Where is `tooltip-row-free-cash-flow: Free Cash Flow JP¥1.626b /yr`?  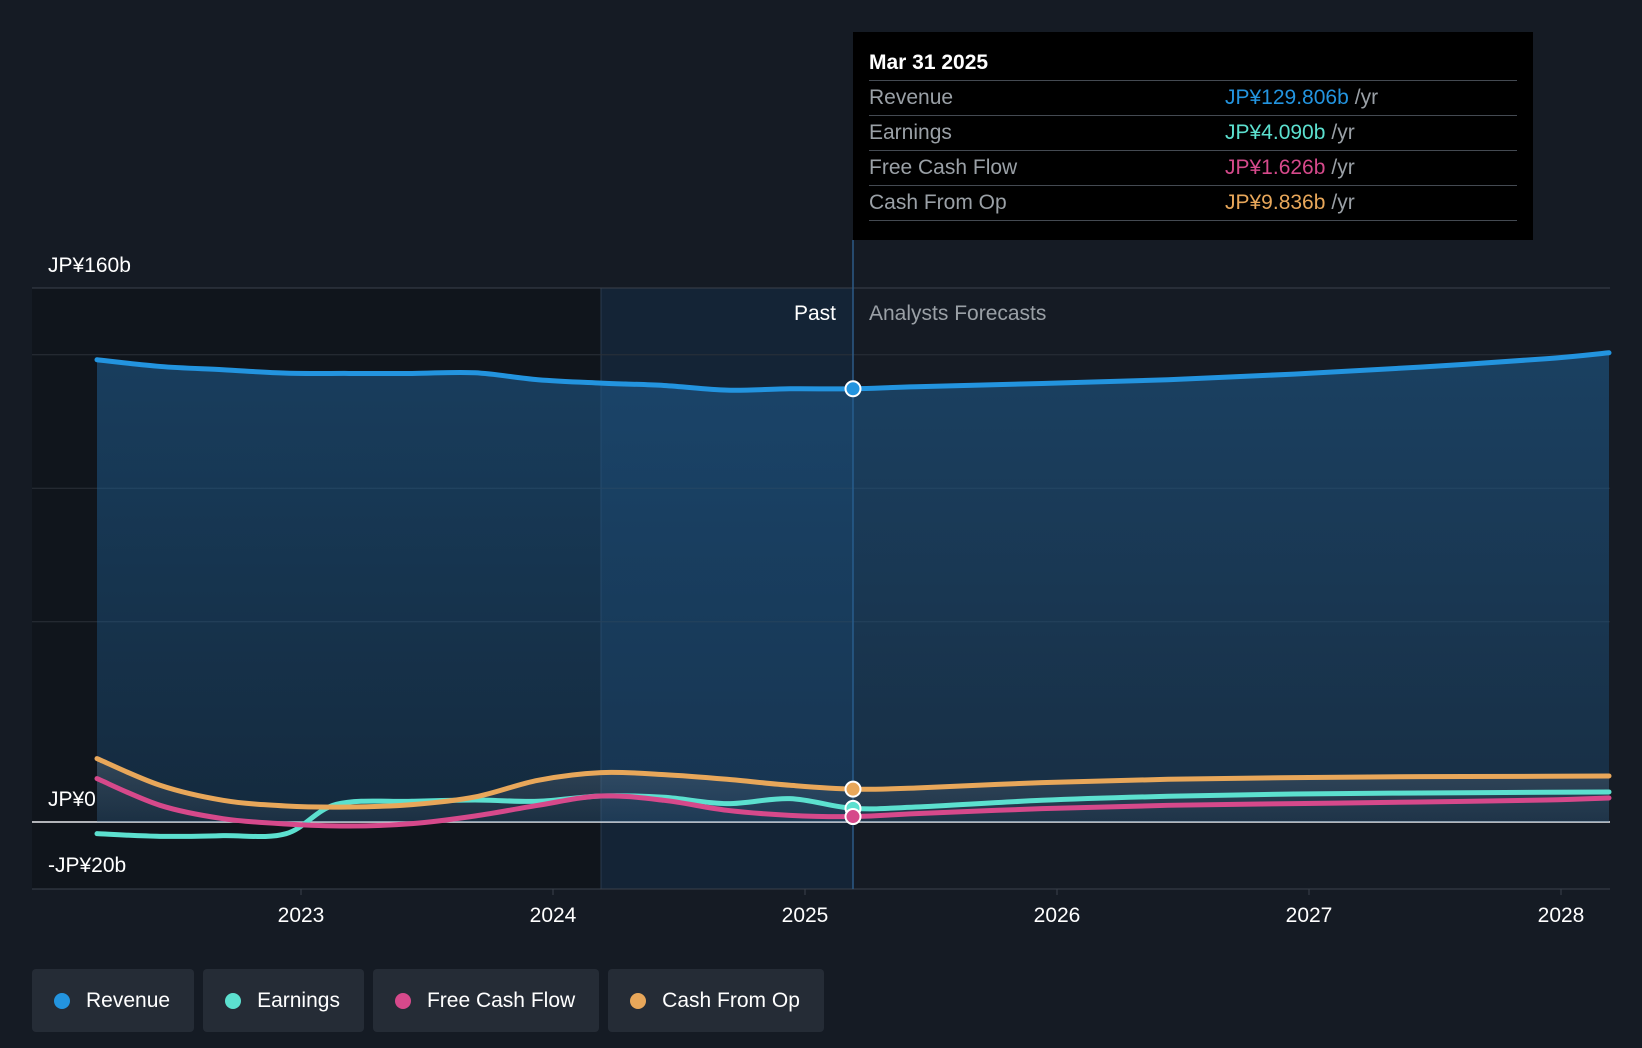 tooltip-row-free-cash-flow: Free Cash Flow JP¥1.626b /yr is located at coordinates (1193, 167).